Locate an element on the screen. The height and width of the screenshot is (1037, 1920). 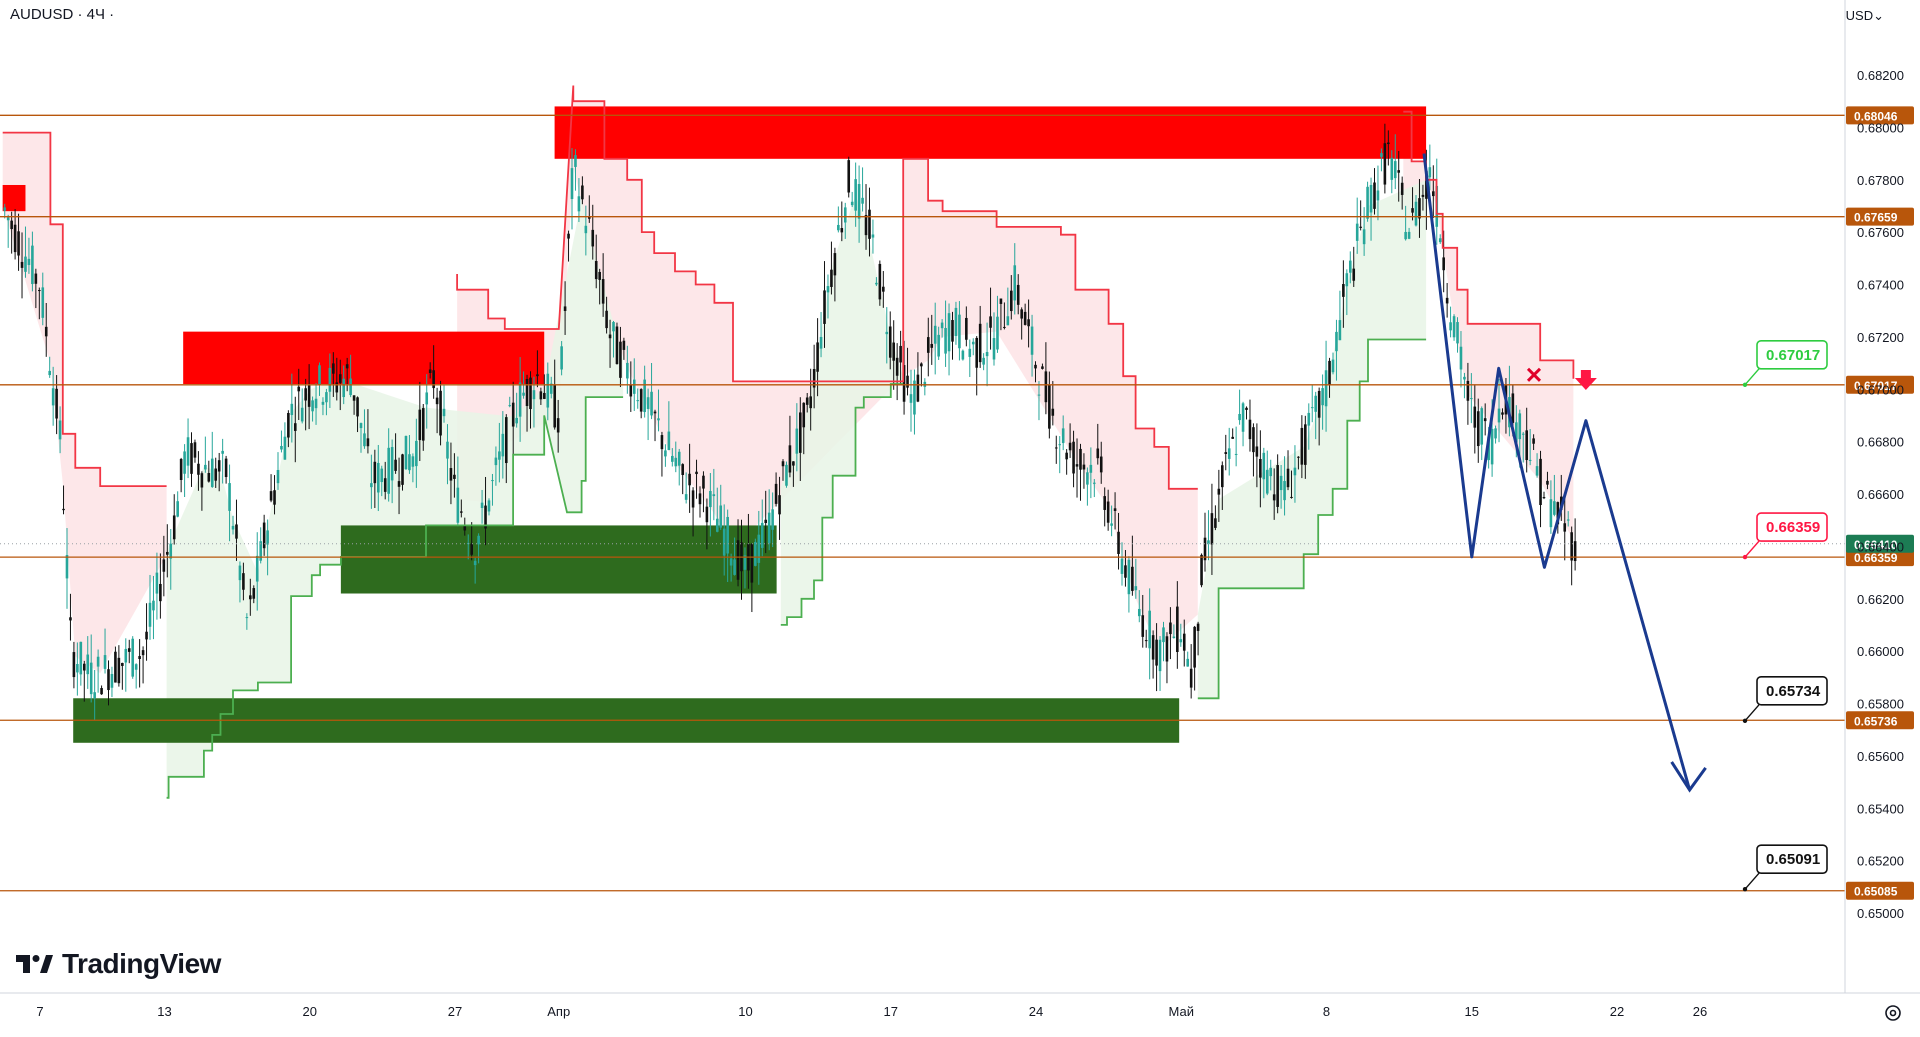
forecast-path is located at coordinates (1557, 472).